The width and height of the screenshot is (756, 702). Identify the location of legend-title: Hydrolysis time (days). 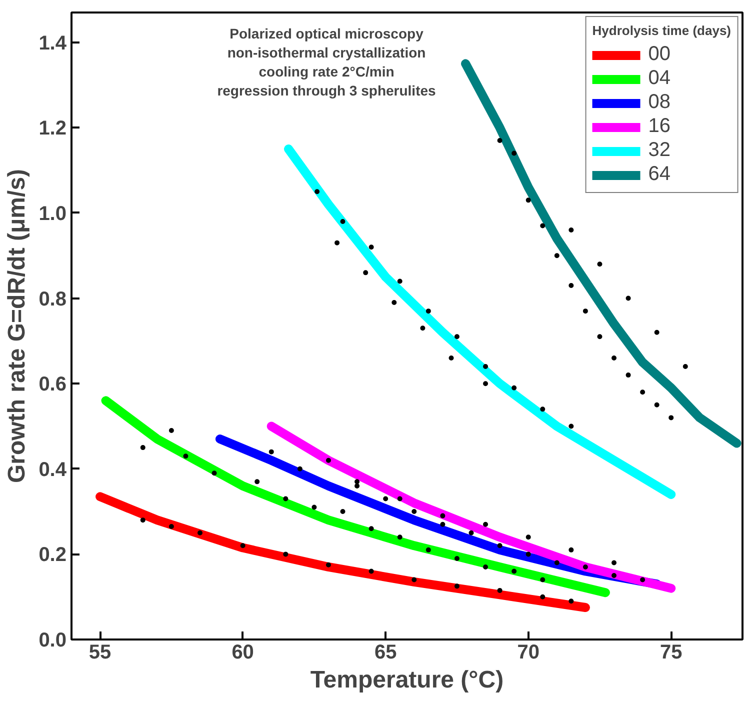
(661, 30).